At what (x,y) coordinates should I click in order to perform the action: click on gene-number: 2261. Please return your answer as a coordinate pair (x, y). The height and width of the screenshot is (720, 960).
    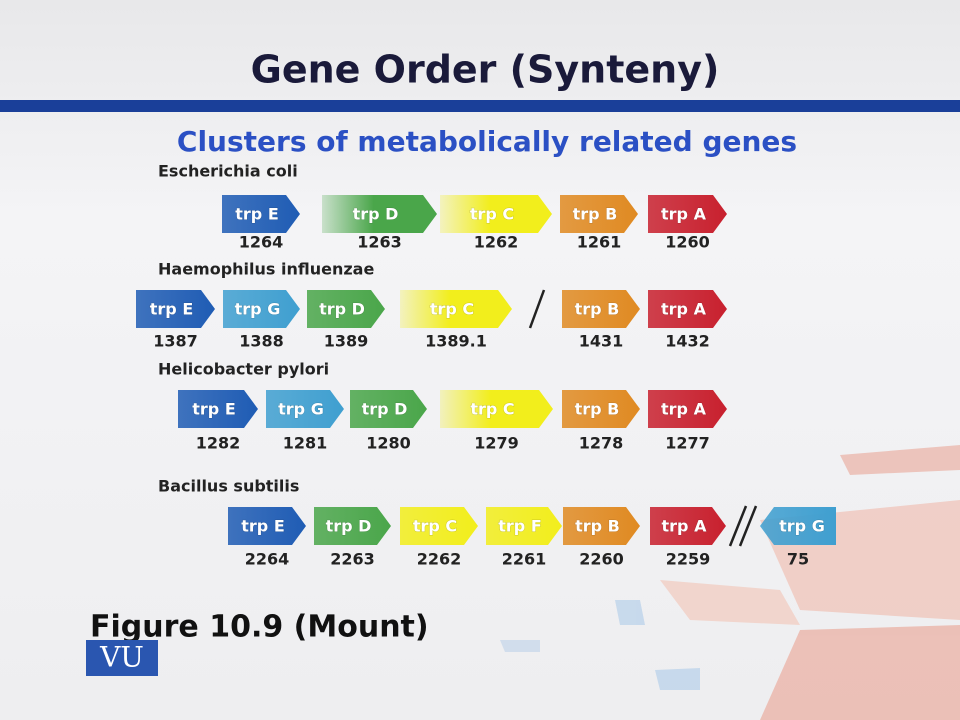
    Looking at the image, I should click on (524, 559).